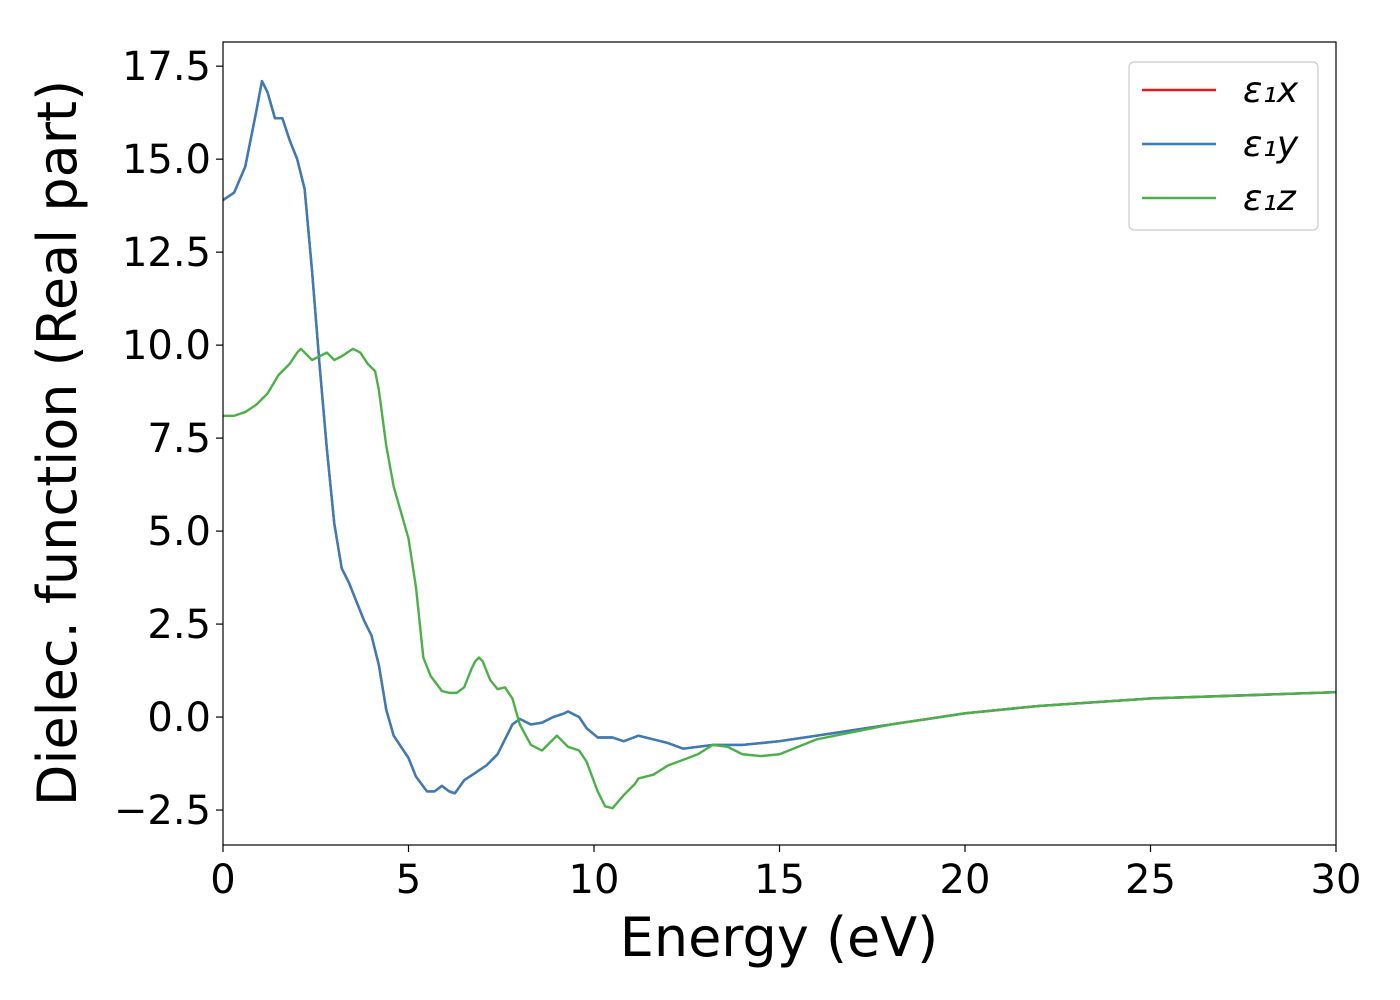  What do you see at coordinates (779, 880) in the screenshot?
I see `x-tick-label: 15` at bounding box center [779, 880].